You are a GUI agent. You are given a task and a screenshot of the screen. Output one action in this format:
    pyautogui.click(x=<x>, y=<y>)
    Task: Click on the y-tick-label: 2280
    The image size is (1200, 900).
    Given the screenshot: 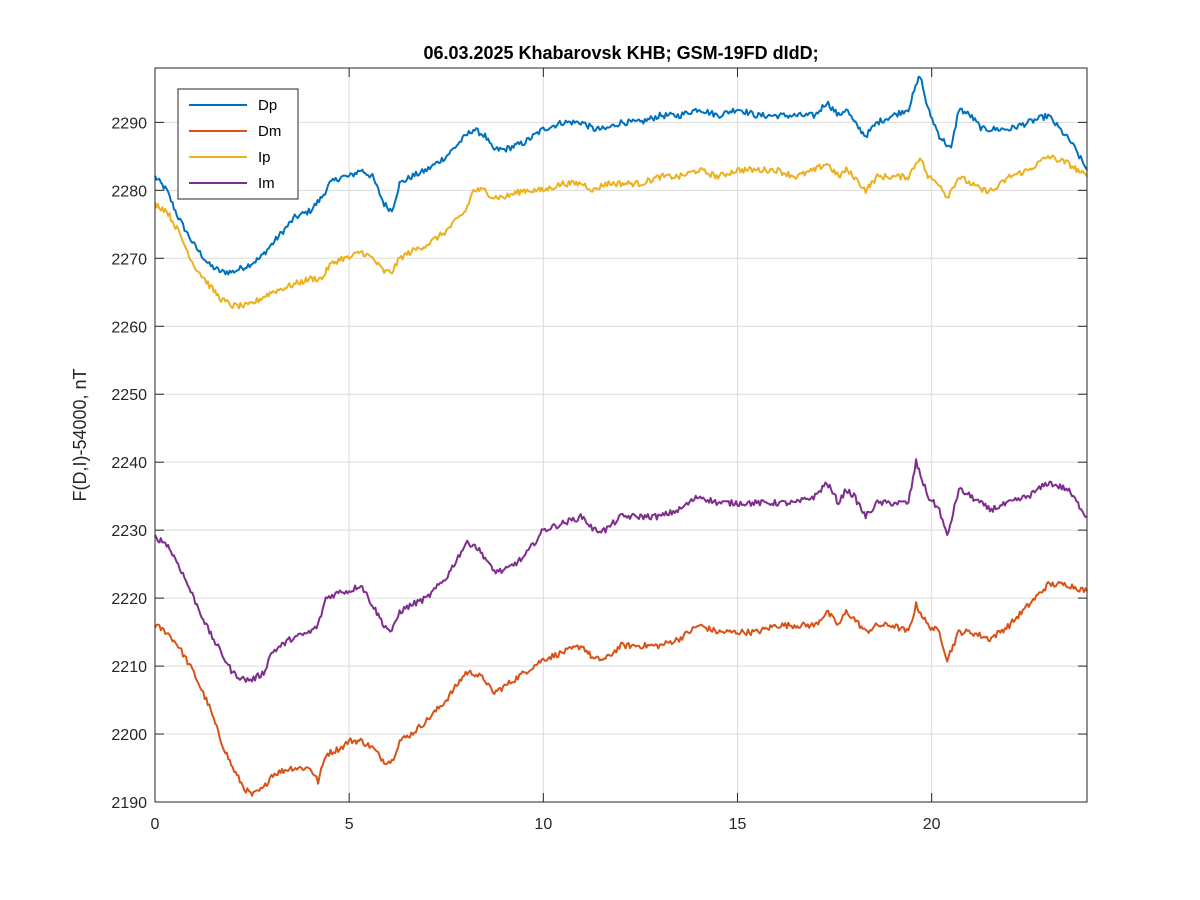 What is the action you would take?
    pyautogui.click(x=129, y=191)
    